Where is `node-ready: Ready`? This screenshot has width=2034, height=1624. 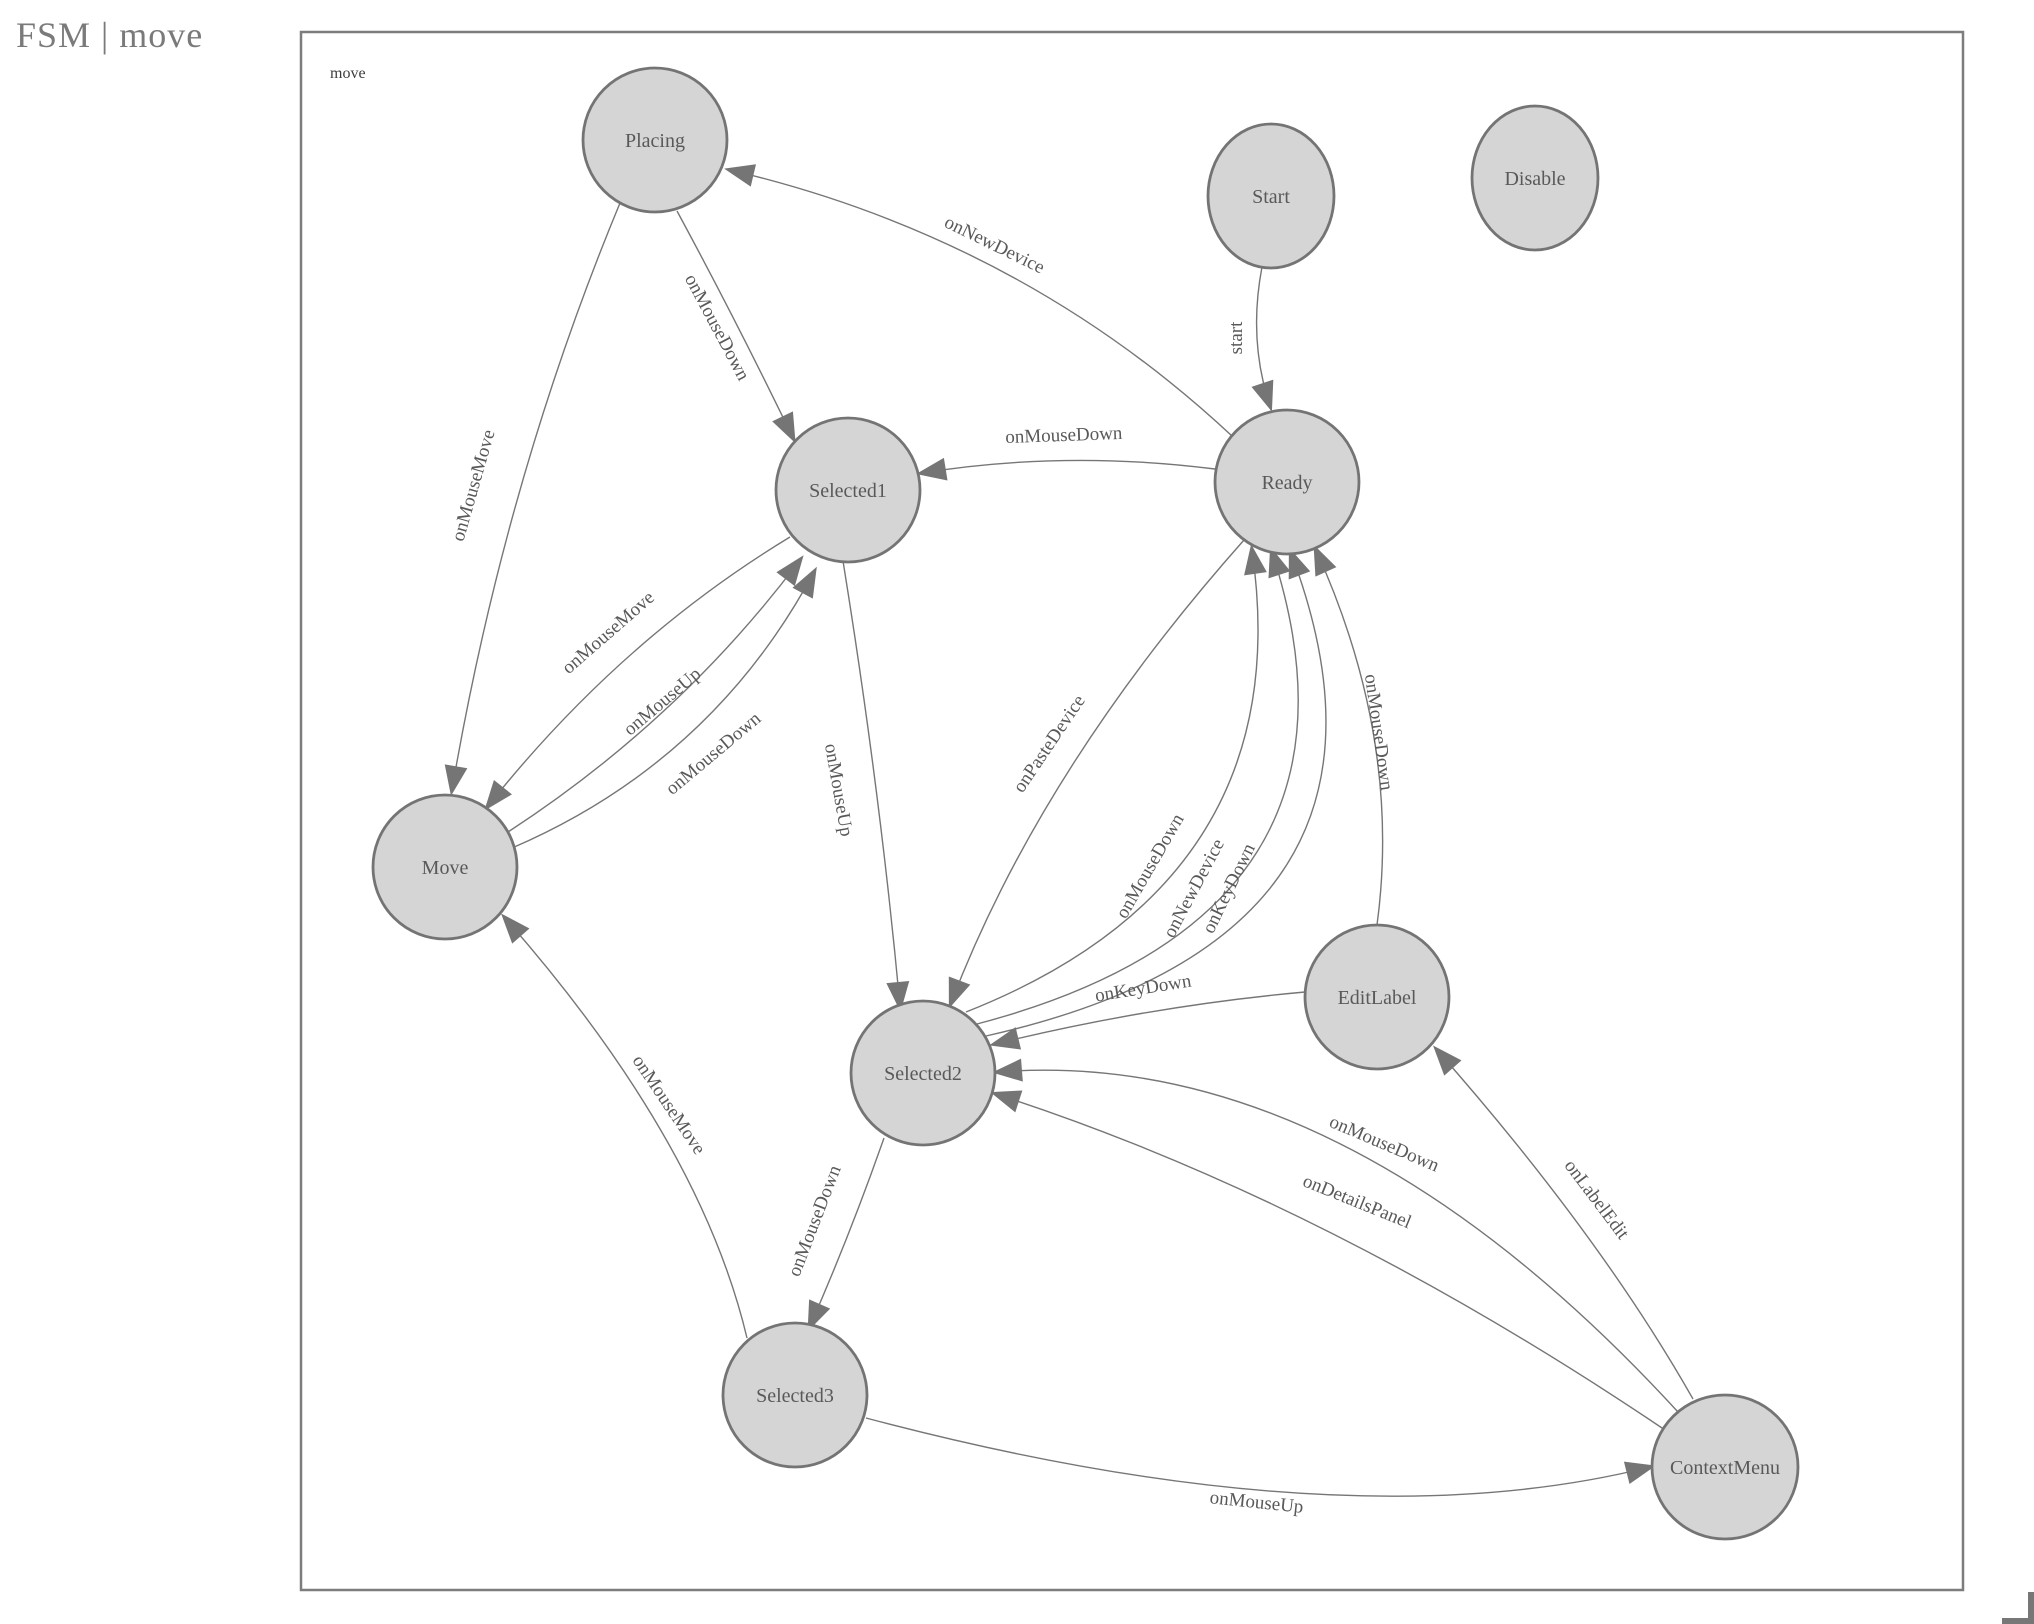 node-ready: Ready is located at coordinates (1287, 482).